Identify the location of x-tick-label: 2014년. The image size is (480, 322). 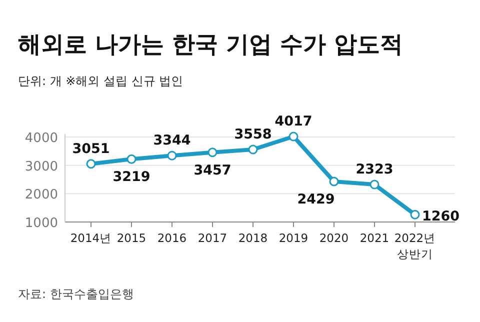
(91, 238).